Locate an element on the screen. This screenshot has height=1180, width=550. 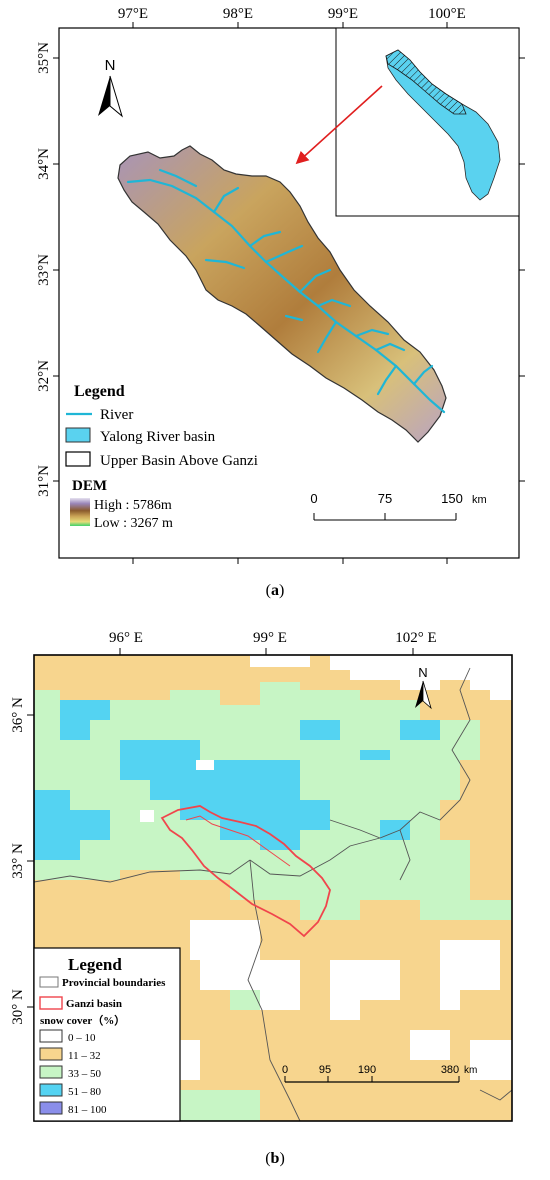
caption-b: (b) is located at coordinates (275, 1158).